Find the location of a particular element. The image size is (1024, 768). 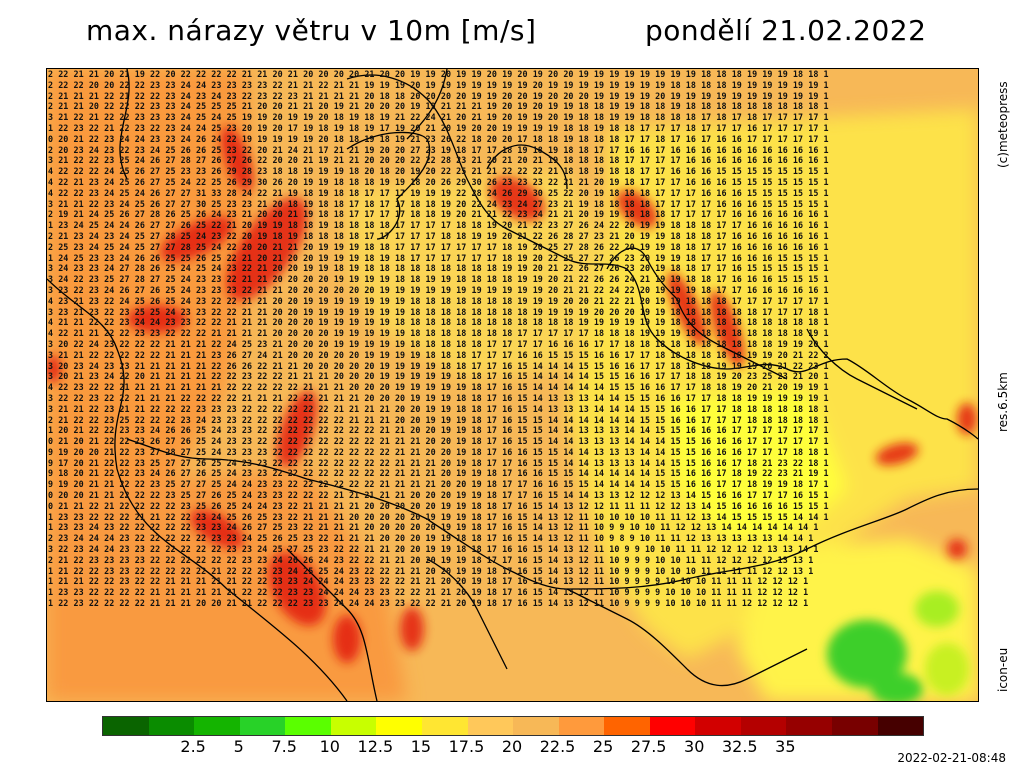

legend-tick: 20 is located at coordinates (512, 746).